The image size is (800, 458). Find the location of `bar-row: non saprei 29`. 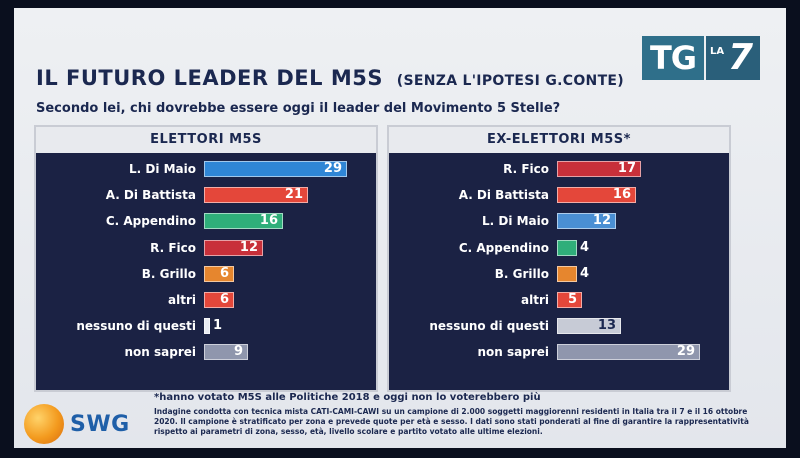

bar-row: non saprei 29 is located at coordinates (559, 352).